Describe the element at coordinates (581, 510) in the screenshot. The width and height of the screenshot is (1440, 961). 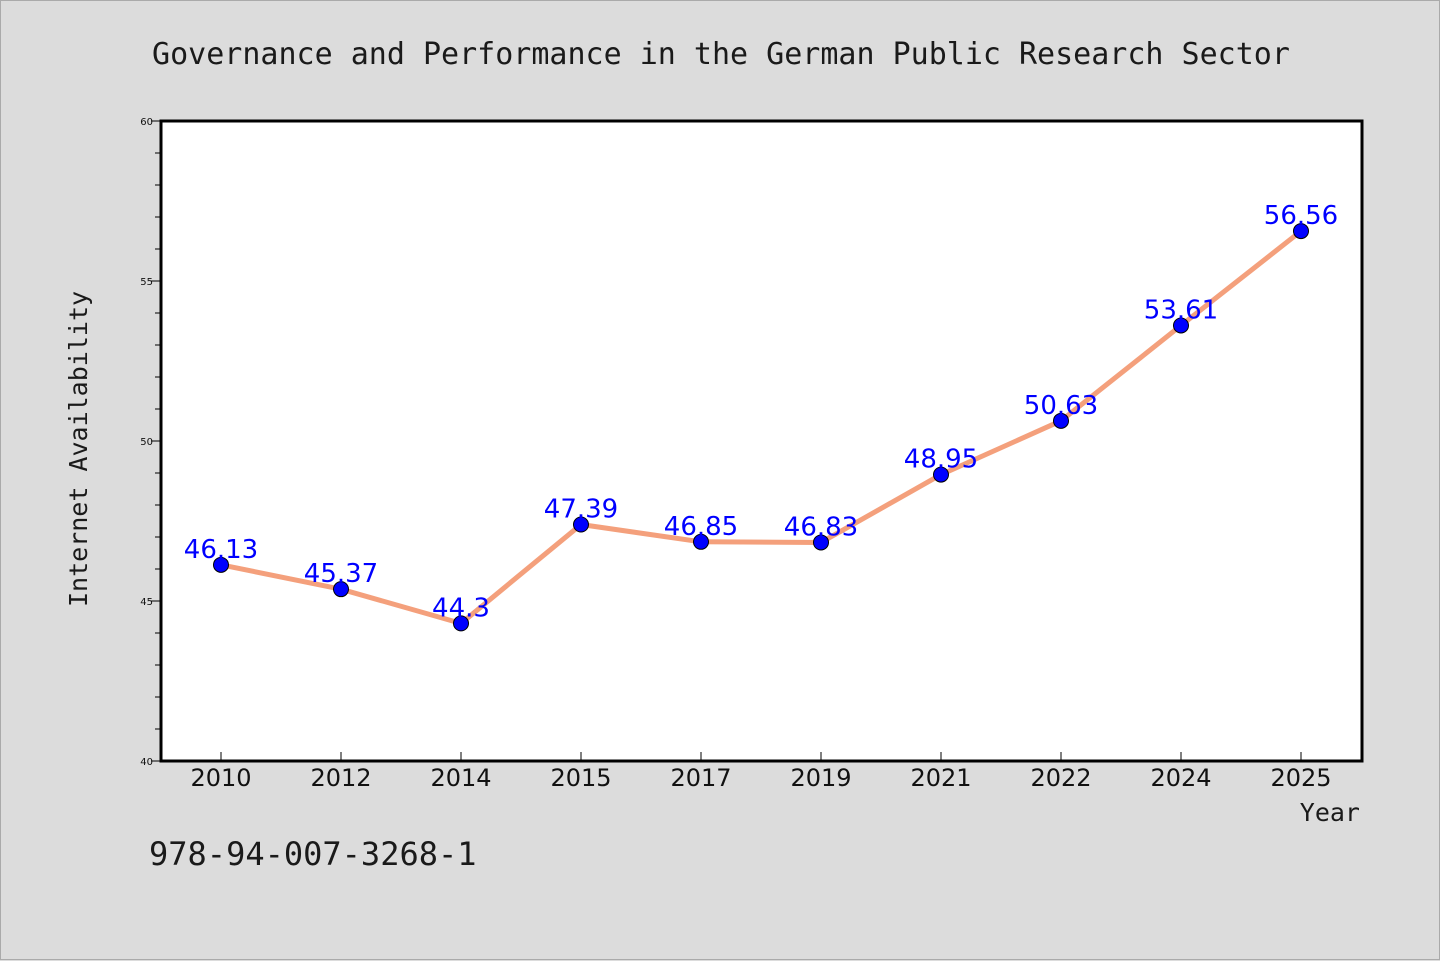
I see `data-label: 47.39` at that location.